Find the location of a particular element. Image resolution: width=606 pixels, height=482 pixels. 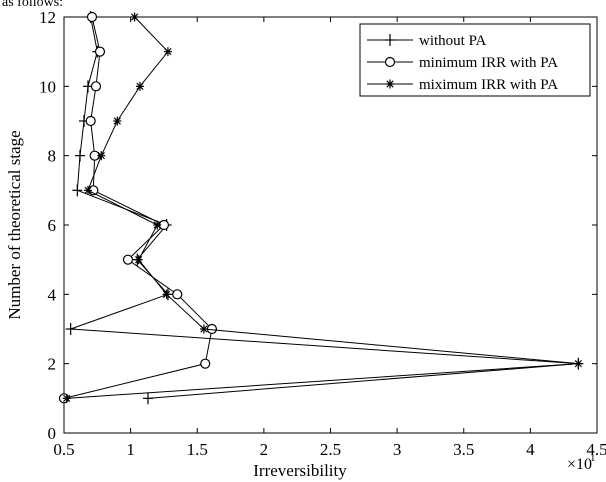

x-tick-label: 3.5 is located at coordinates (463, 449).